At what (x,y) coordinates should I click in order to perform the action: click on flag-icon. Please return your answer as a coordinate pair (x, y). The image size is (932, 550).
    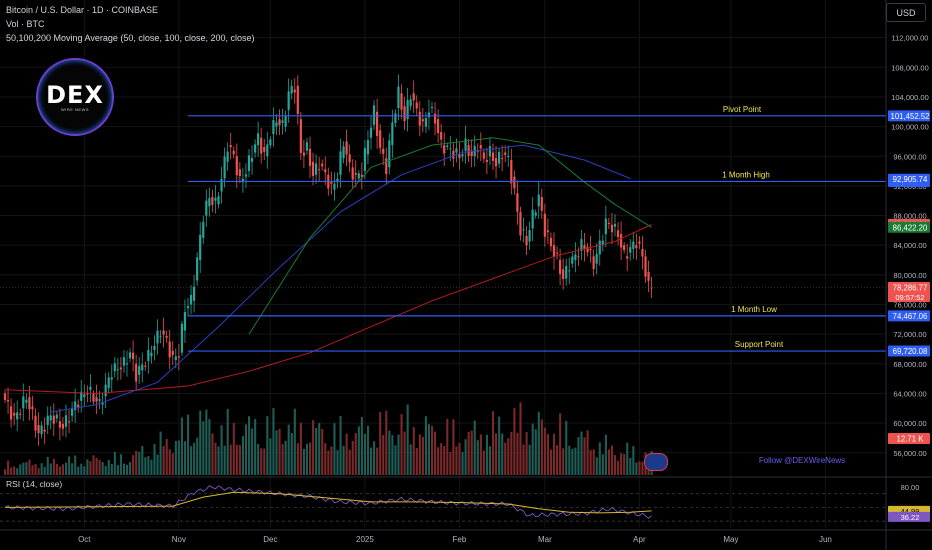
    Looking at the image, I should click on (656, 462).